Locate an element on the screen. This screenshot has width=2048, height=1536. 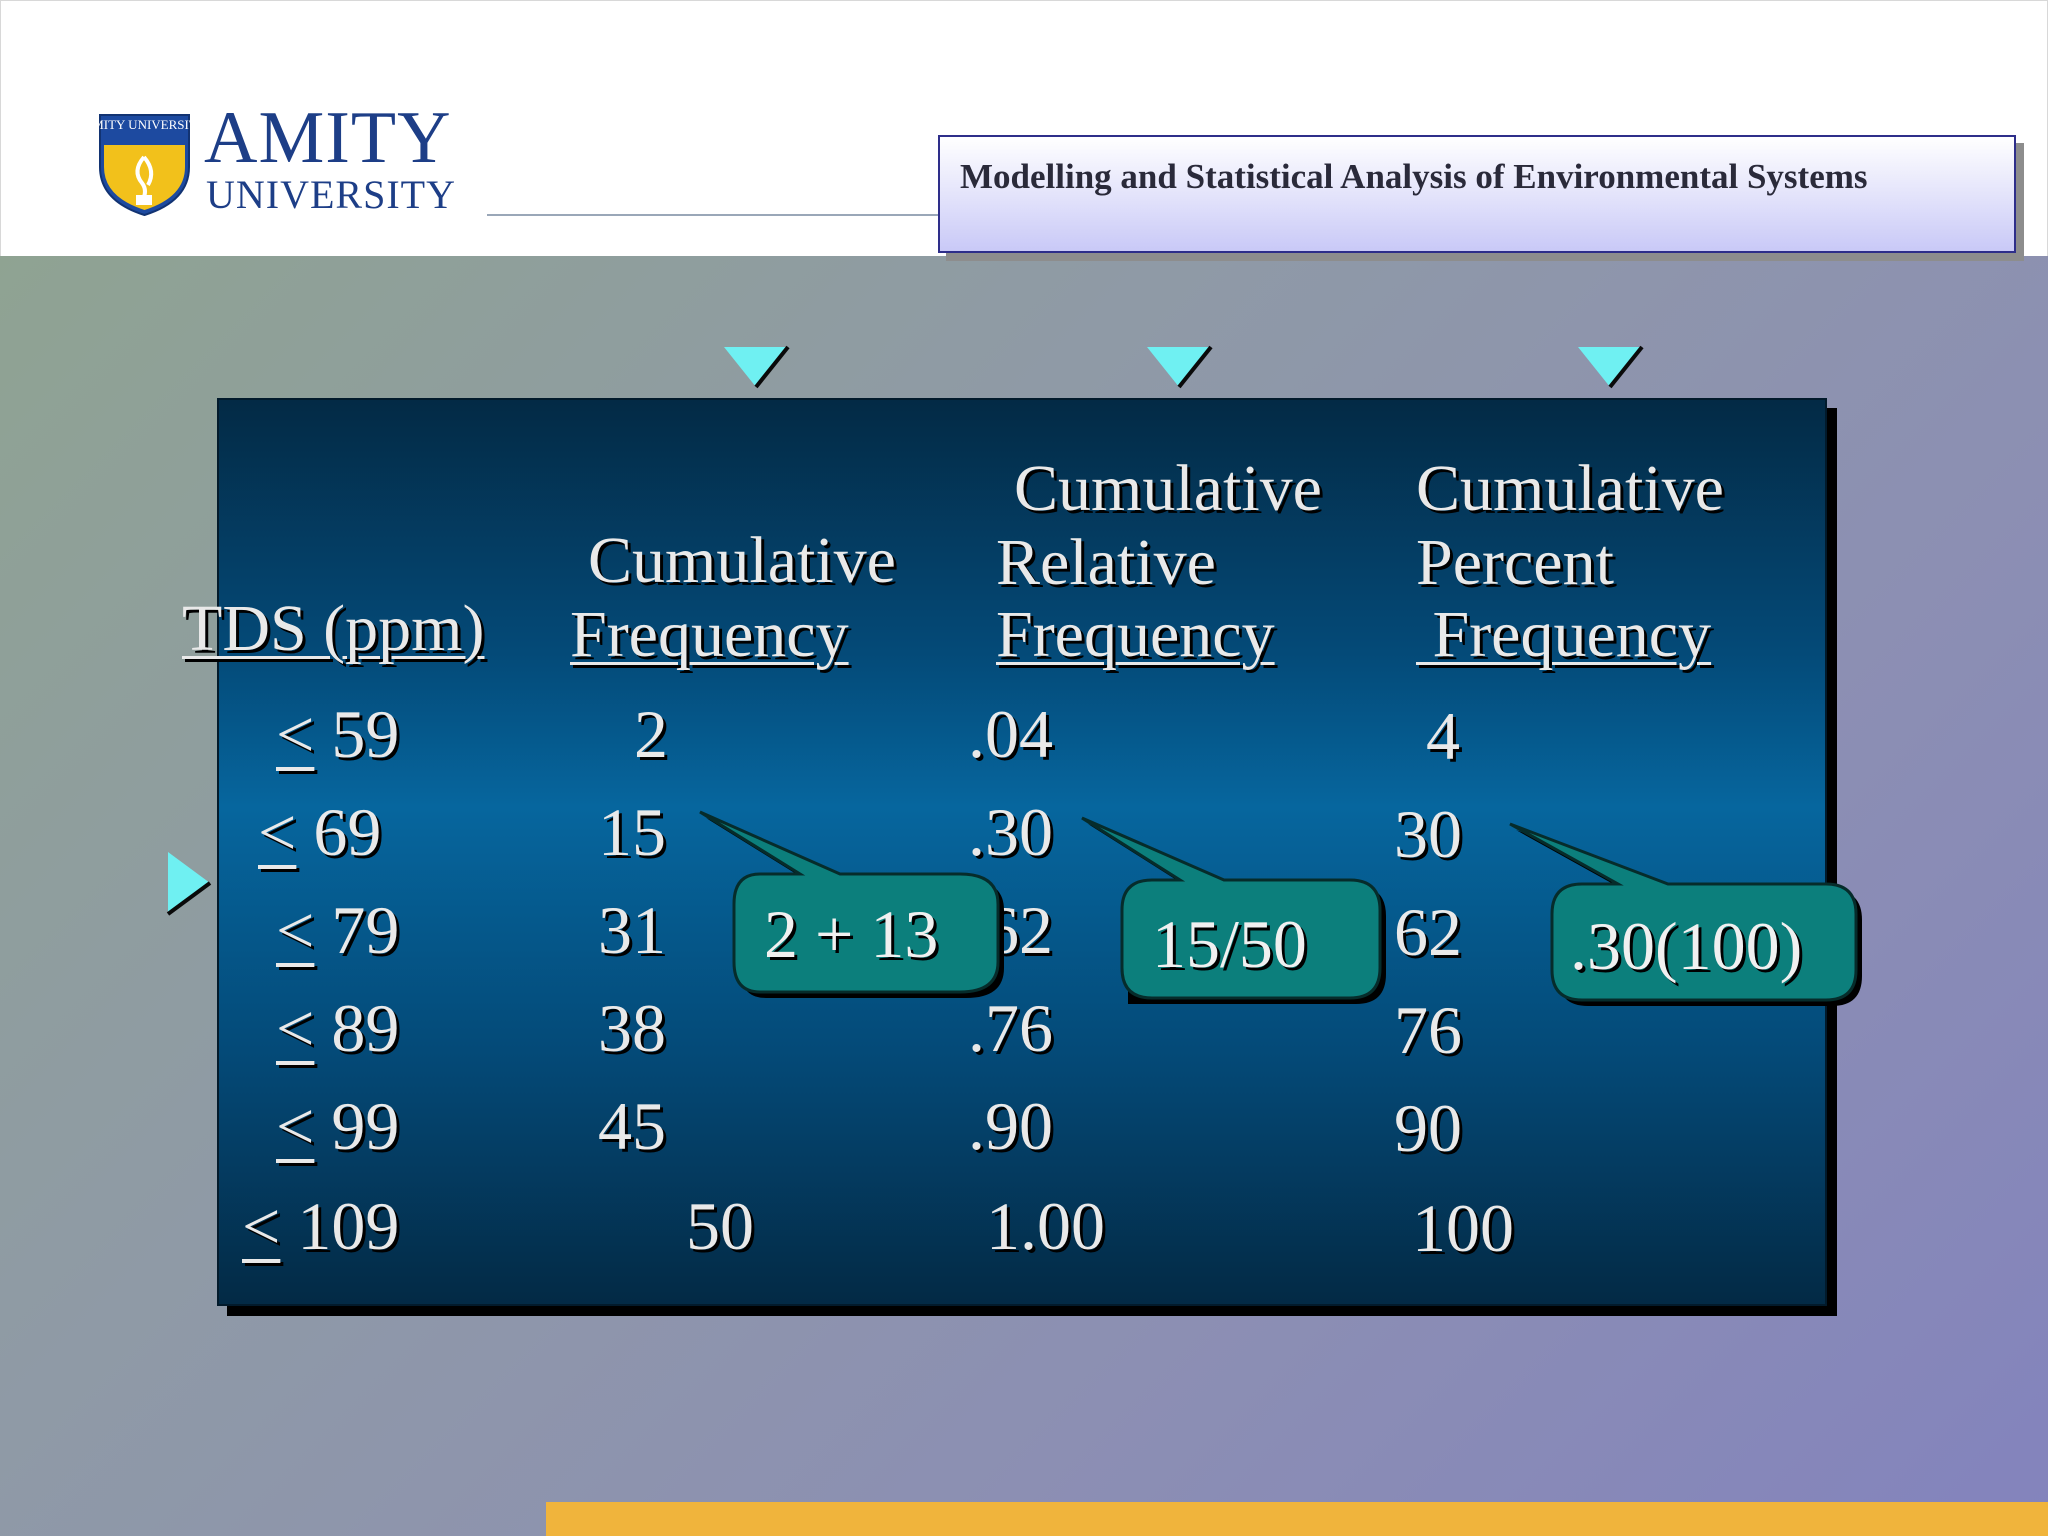
cum-freq-cell: 50 is located at coordinates (720, 1226).